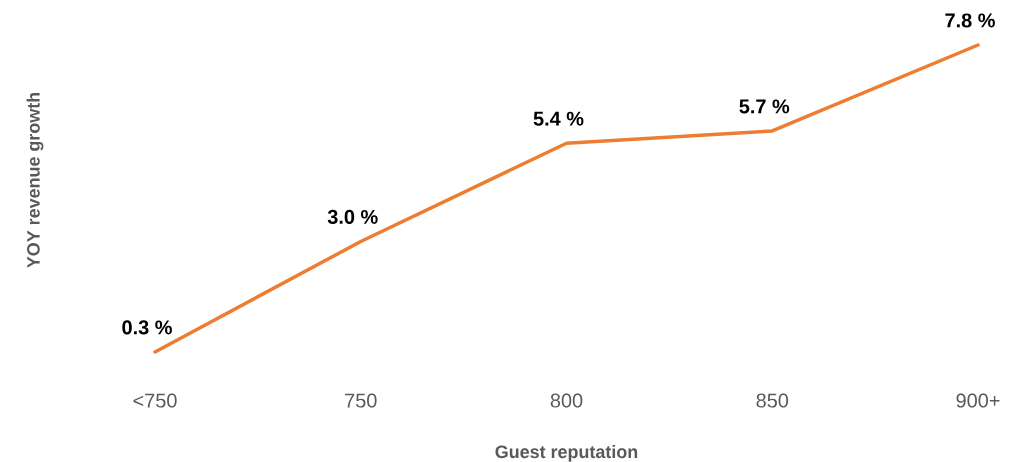  Describe the element at coordinates (35, 180) in the screenshot. I see `y-axis-title: YOY revenue growth` at that location.